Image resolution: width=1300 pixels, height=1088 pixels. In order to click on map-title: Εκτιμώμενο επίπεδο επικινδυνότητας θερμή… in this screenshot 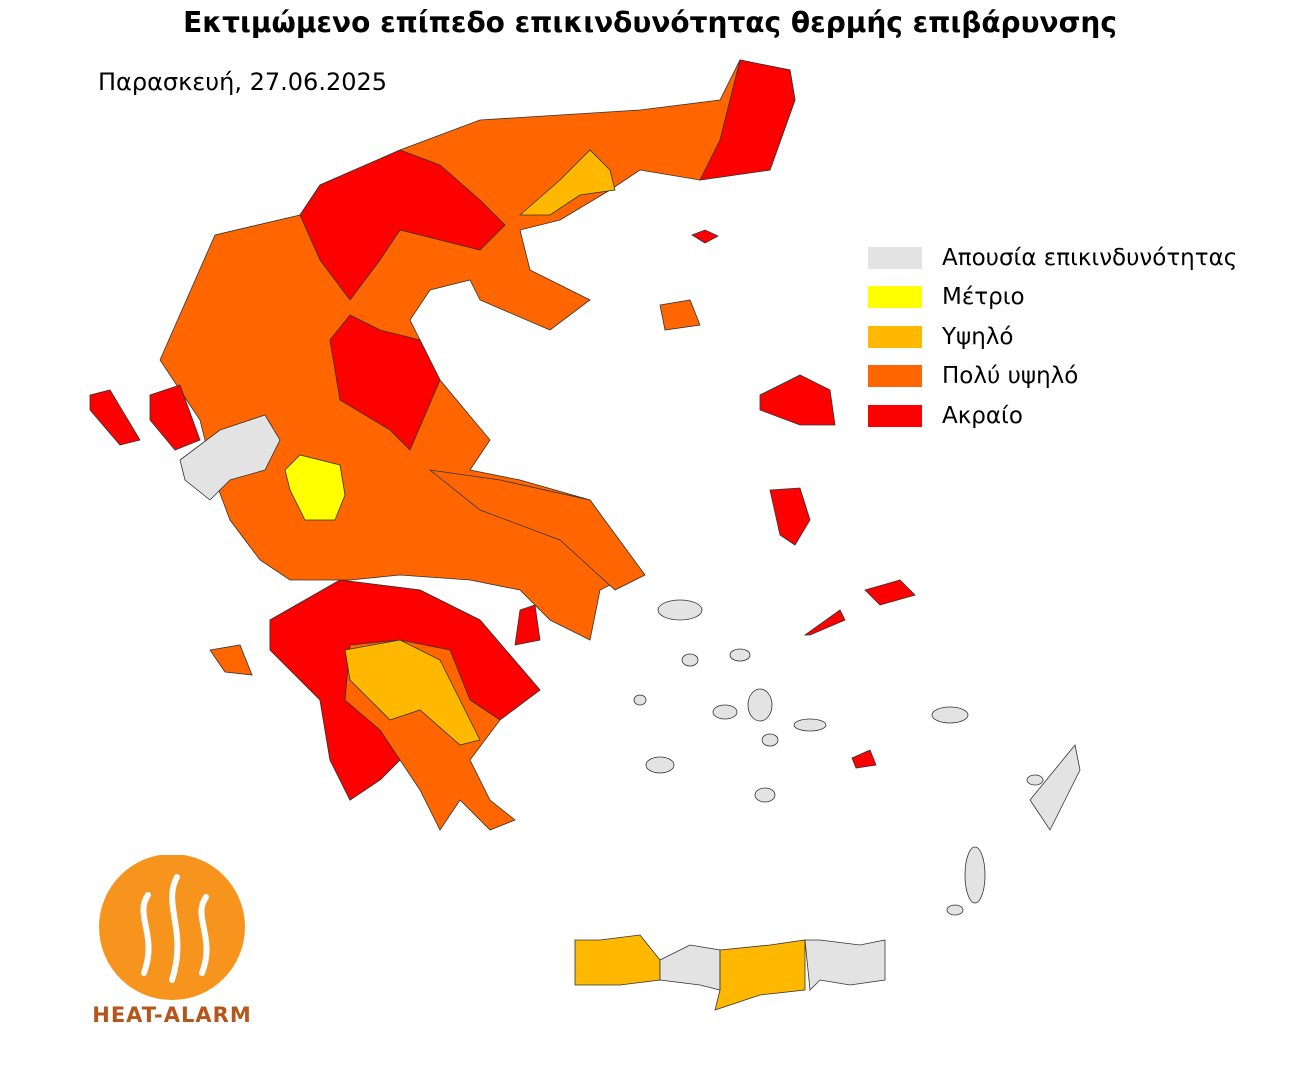, I will do `click(650, 22)`.